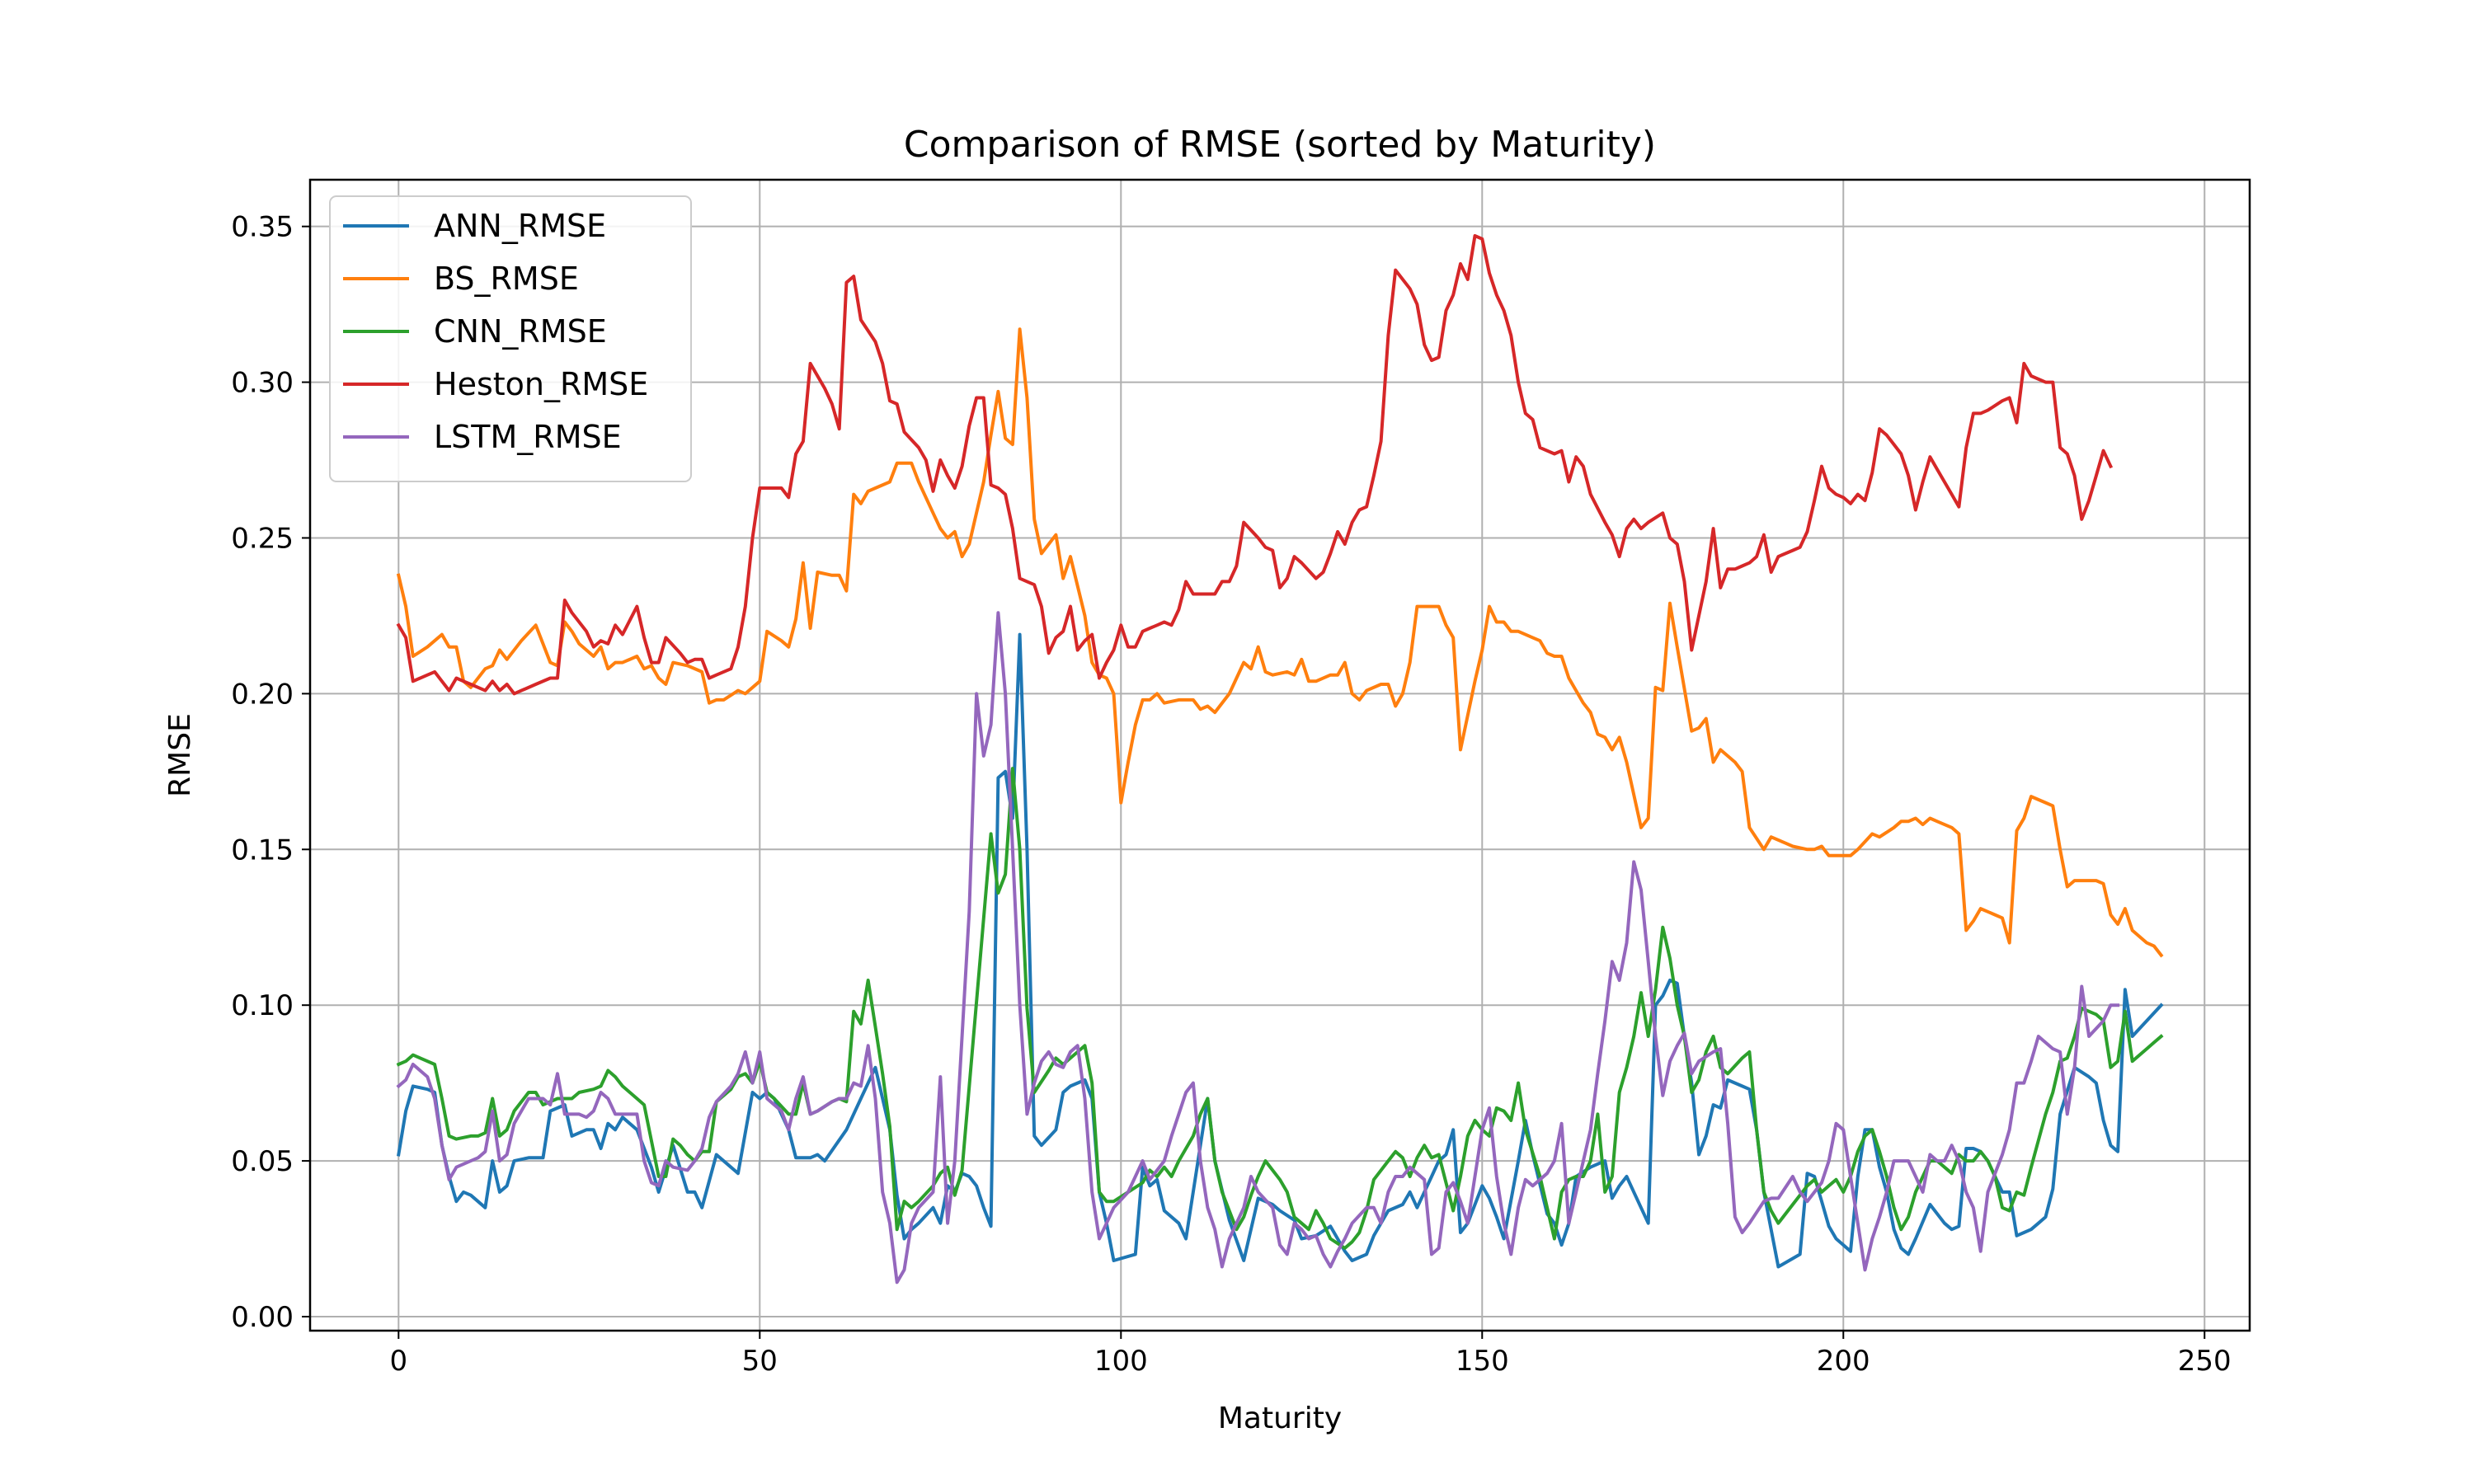 The height and width of the screenshot is (1484, 2474). I want to click on legend-box, so click(510, 338).